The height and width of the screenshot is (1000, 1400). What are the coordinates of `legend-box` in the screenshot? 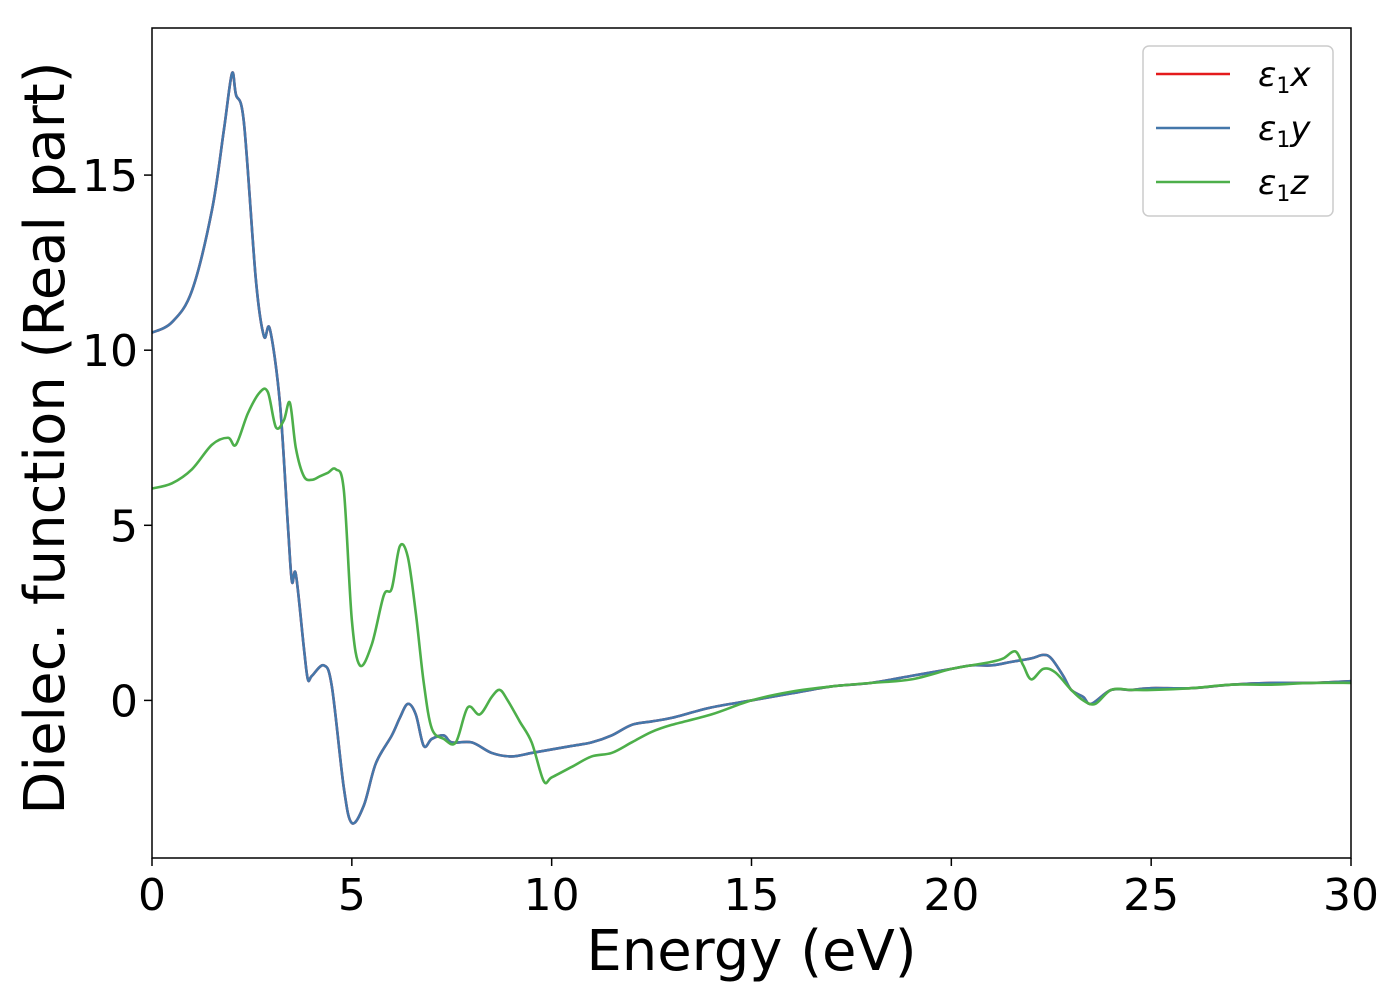 It's located at (1238, 131).